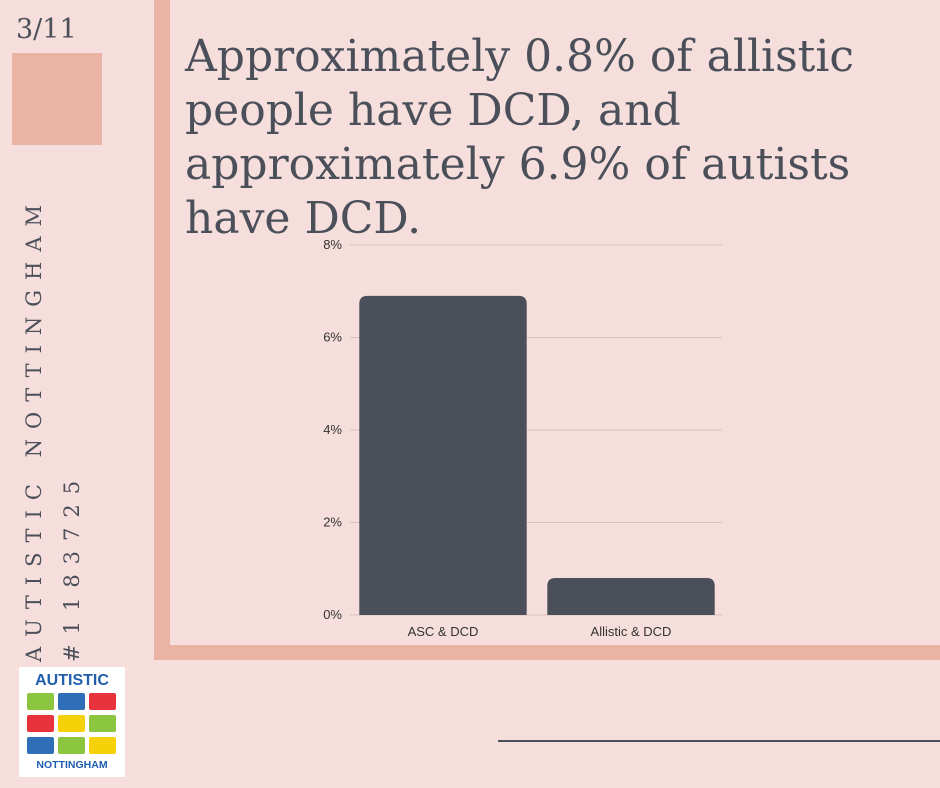  What do you see at coordinates (72, 566) in the screenshot?
I see `charity-number: #1183725` at bounding box center [72, 566].